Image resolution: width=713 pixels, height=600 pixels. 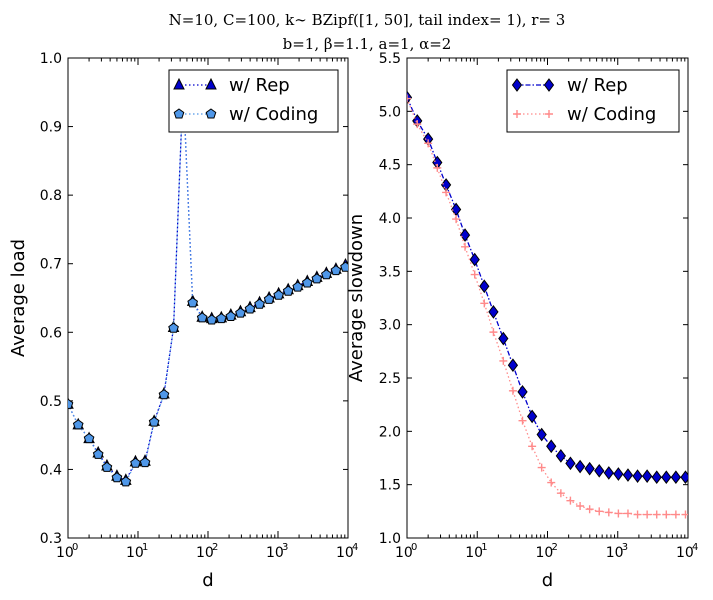 What do you see at coordinates (390, 326) in the screenshot?
I see `y-tick-label: 3.0` at bounding box center [390, 326].